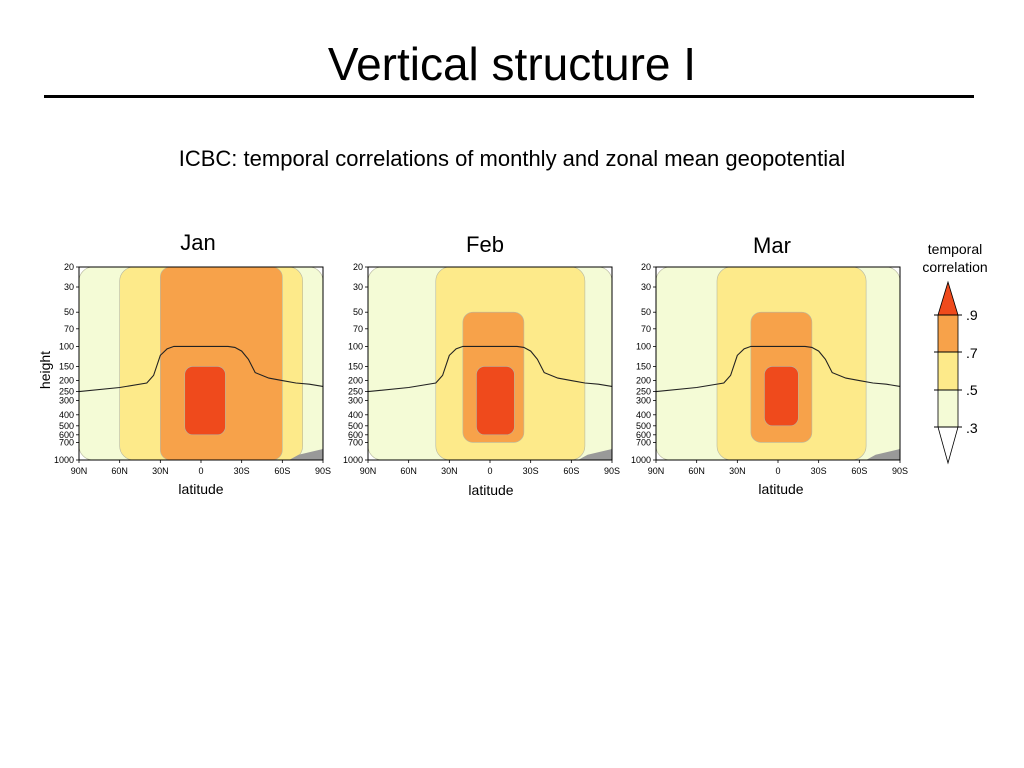  What do you see at coordinates (972, 315) in the screenshot?
I see `colorbar-label-0: .9` at bounding box center [972, 315].